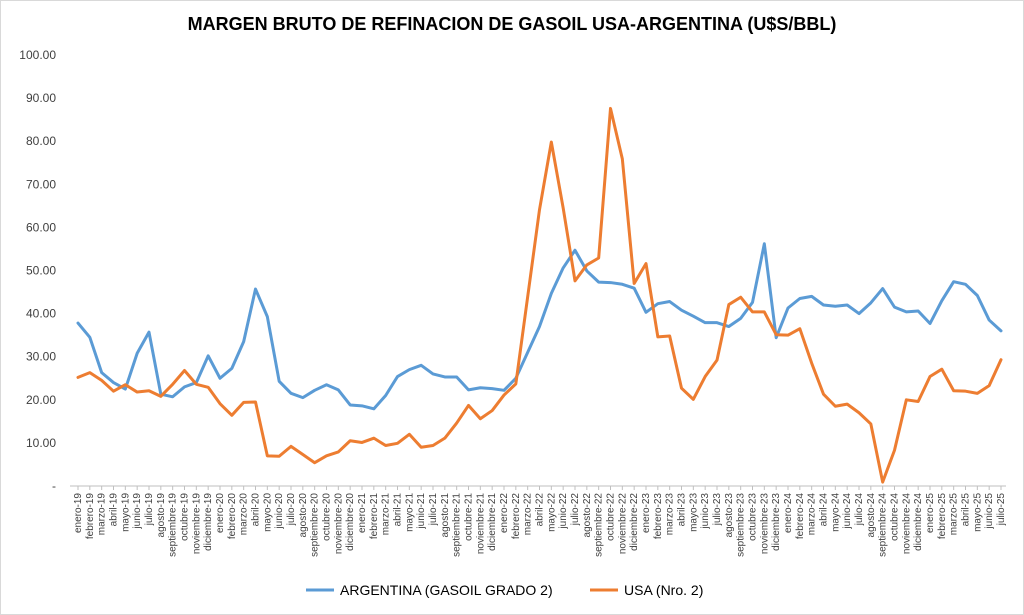 The height and width of the screenshot is (615, 1024). What do you see at coordinates (125, 512) in the screenshot?
I see `x-tick-label: mayo-19` at bounding box center [125, 512].